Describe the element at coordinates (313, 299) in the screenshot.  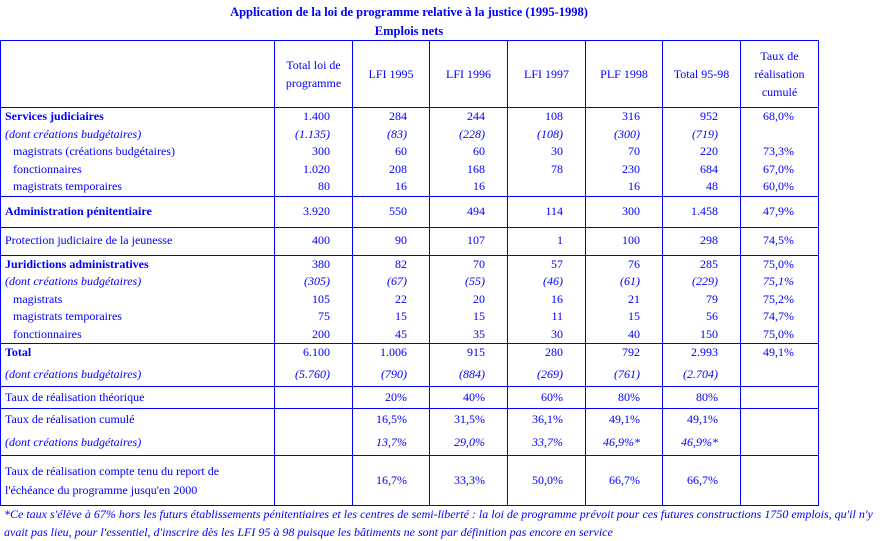
I see `value-cell: 380 (305) 105 75 200` at that location.